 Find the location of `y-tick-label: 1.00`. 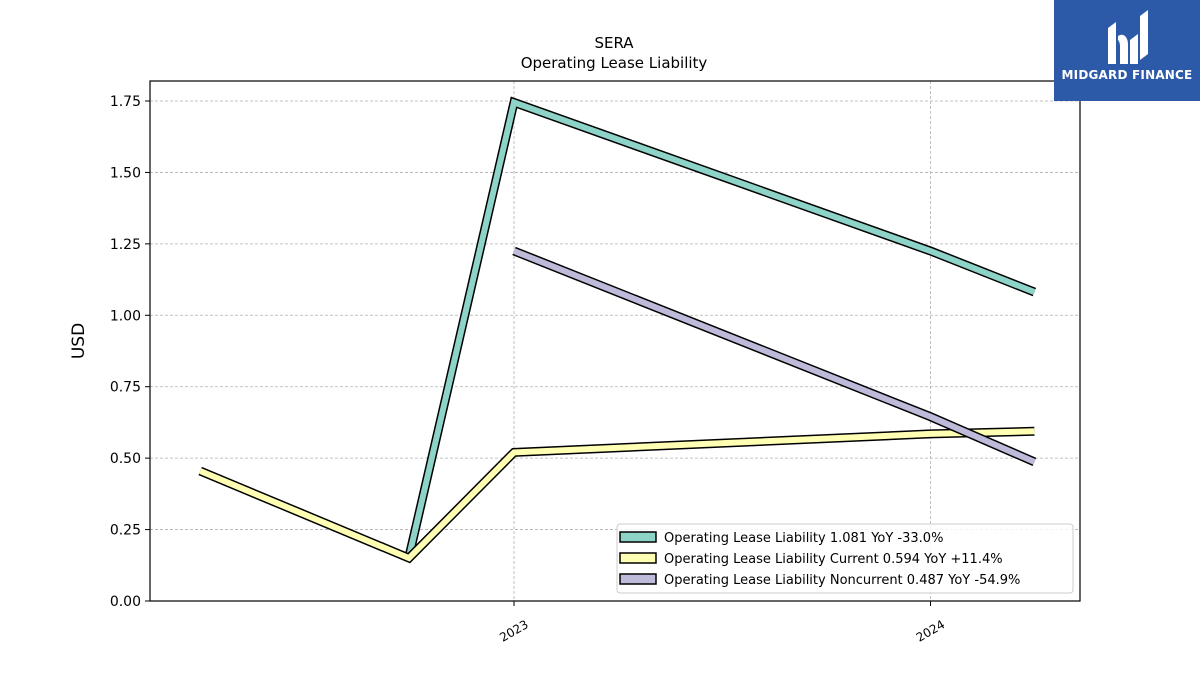

y-tick-label: 1.00 is located at coordinates (125, 316).